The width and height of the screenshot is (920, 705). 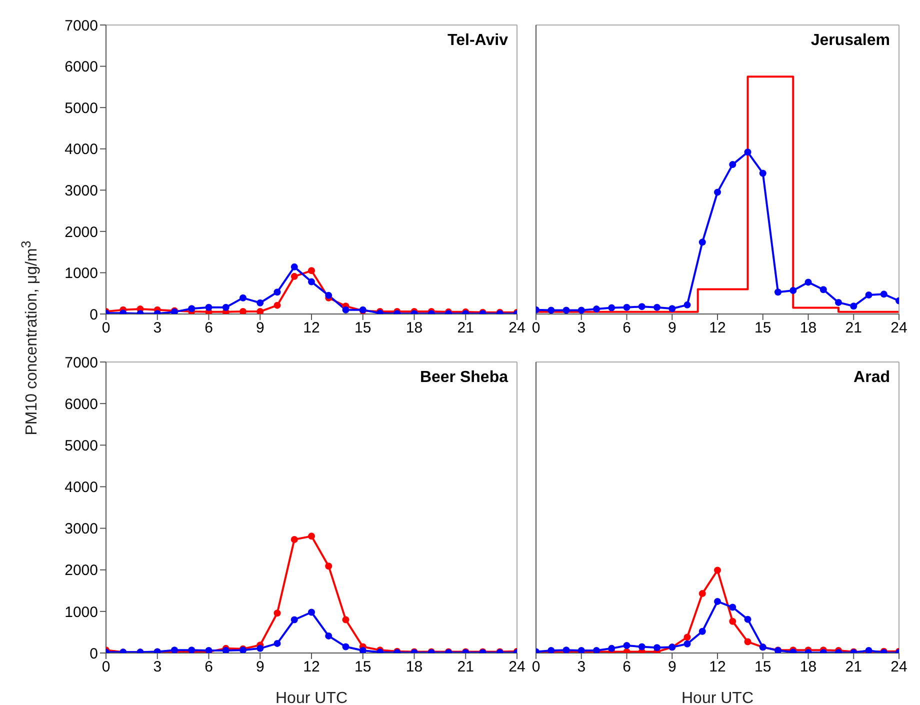 I want to click on chart-title: Jerusalem, so click(x=850, y=41).